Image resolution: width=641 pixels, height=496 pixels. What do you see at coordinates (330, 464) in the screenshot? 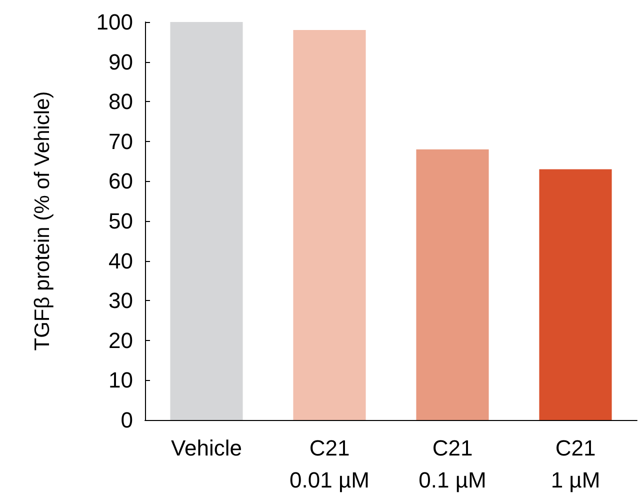
I see `x-tick-label: C21 0.01 µM` at bounding box center [330, 464].